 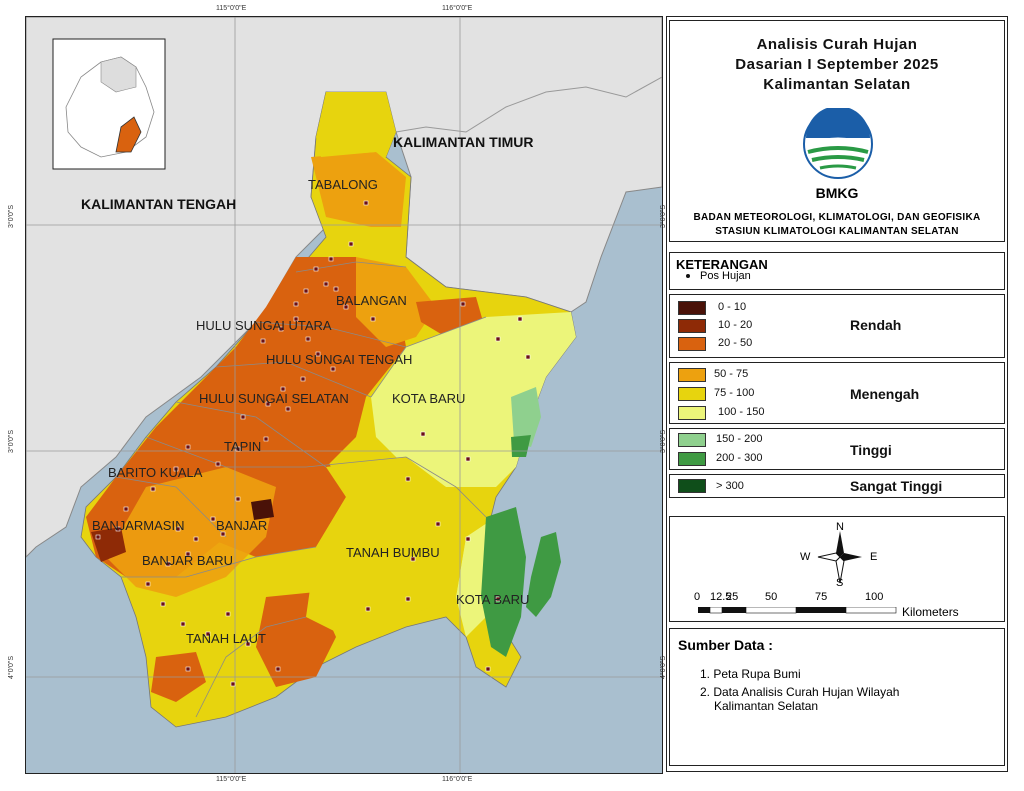 I want to click on coord-bottom-116: 116°0'0"E, so click(x=457, y=779).